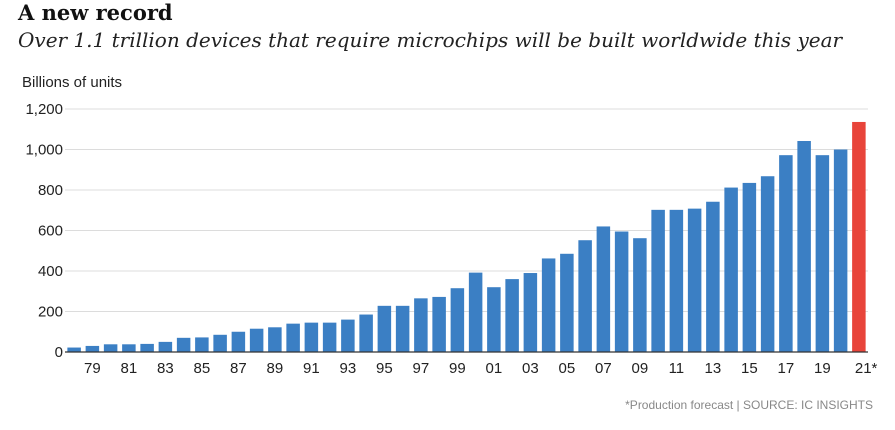  Describe the element at coordinates (50, 312) in the screenshot. I see `y-tick-label: 200` at that location.